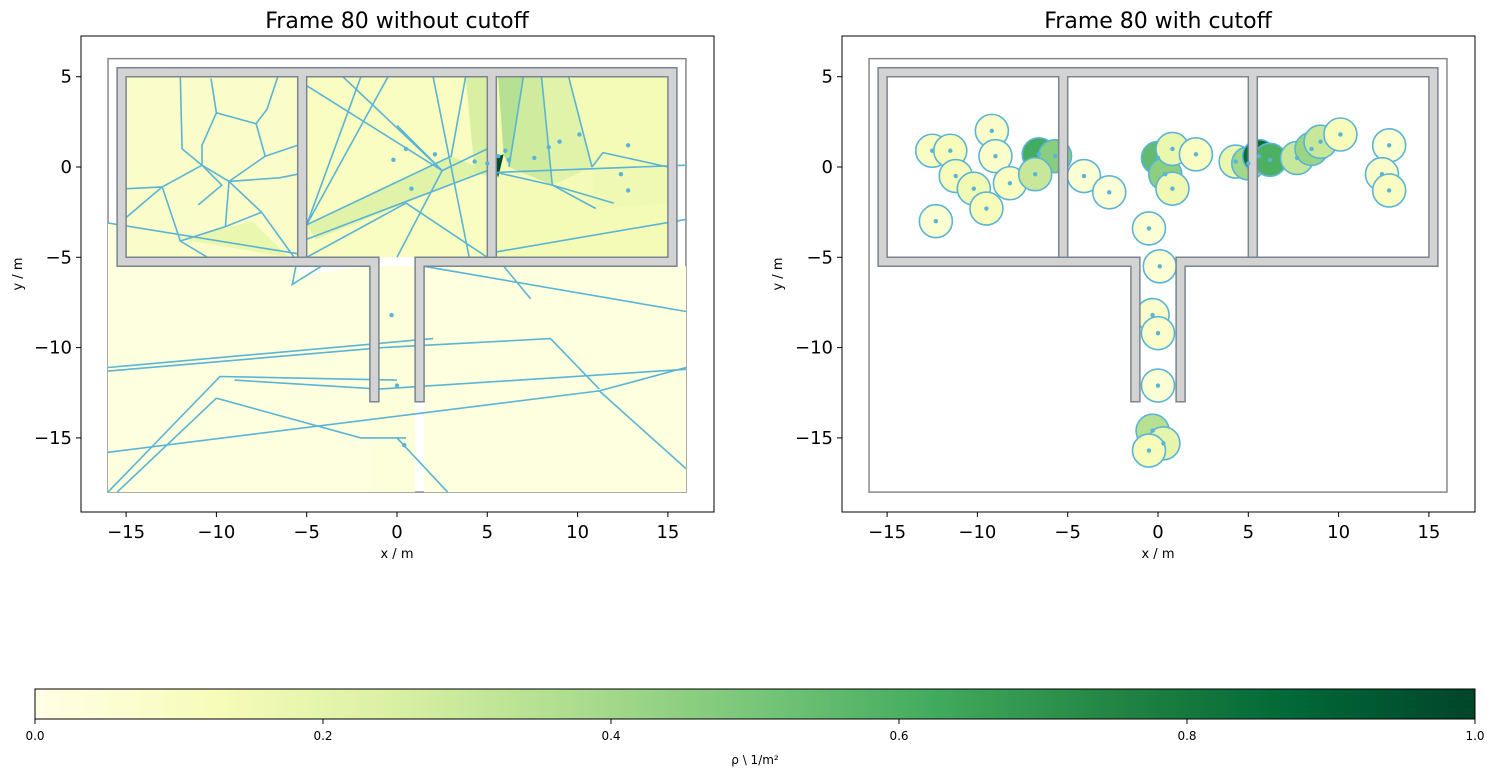 Image resolution: width=1496 pixels, height=780 pixels. What do you see at coordinates (34, 736) in the screenshot?
I see `colorbar-tick-label: 0.0` at bounding box center [34, 736].